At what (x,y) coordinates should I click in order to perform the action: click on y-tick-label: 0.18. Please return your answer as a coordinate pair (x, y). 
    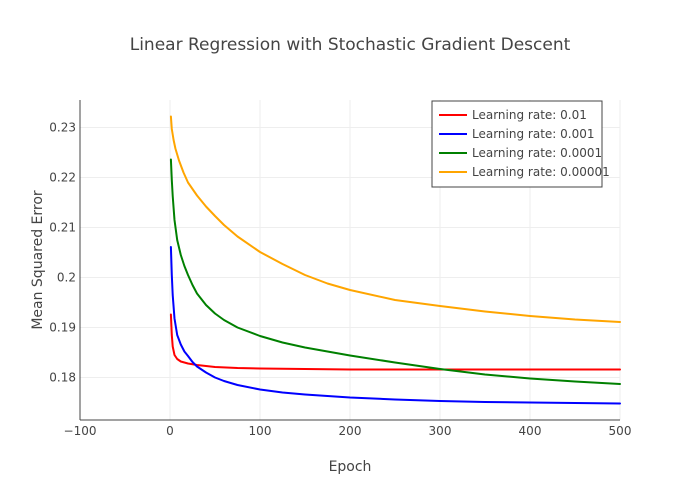
    Looking at the image, I should click on (62, 378).